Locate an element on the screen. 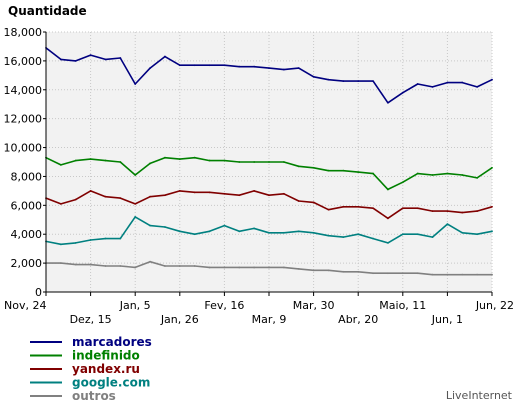  legend-label: yandex.ru is located at coordinates (106, 369).